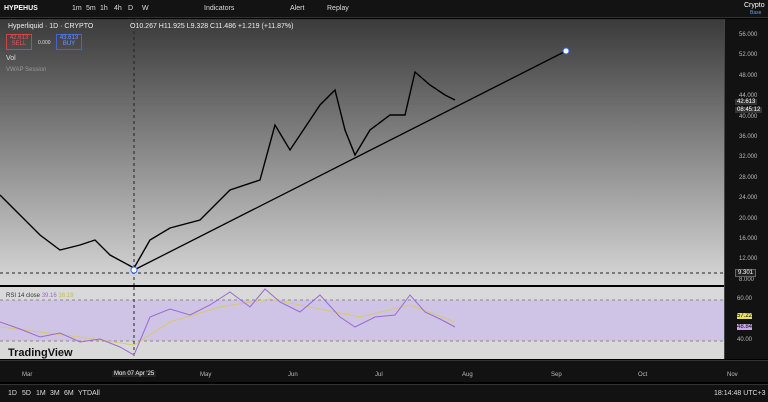 This screenshot has width=768, height=402. Describe the element at coordinates (756, 13) in the screenshot. I see `account-sub: Base` at that location.